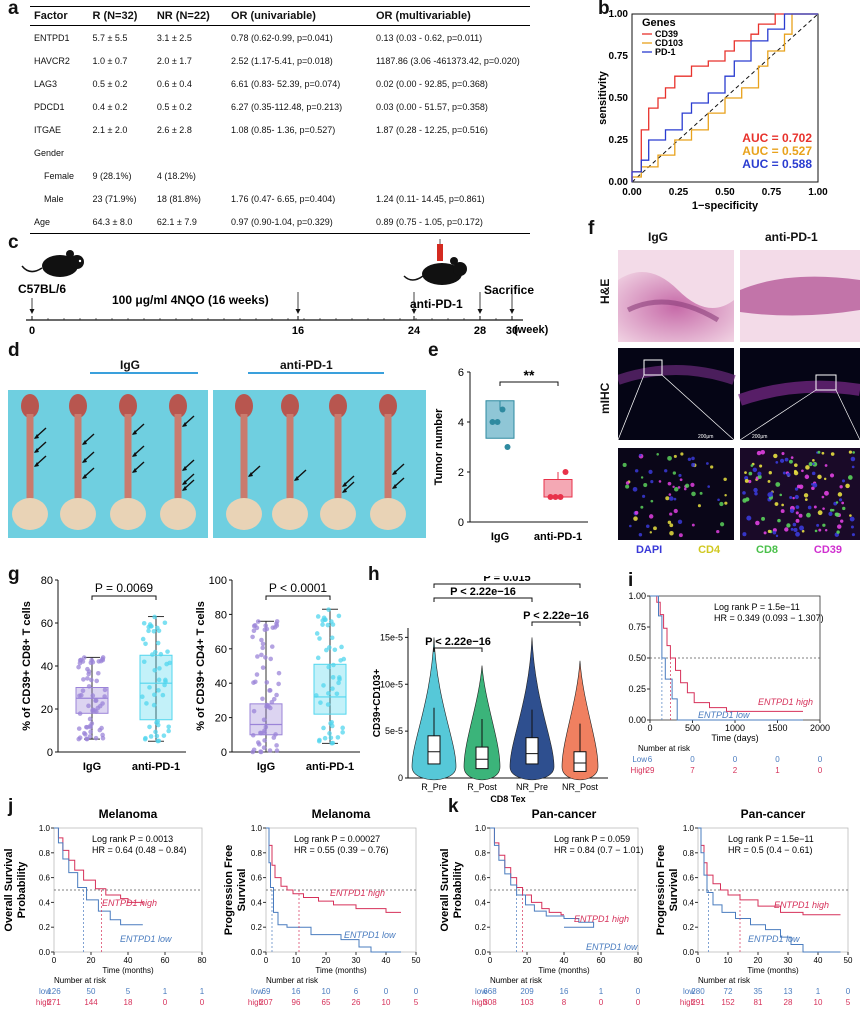 The height and width of the screenshot is (1022, 865). I want to click on x-tick-label: 10, so click(296, 960).